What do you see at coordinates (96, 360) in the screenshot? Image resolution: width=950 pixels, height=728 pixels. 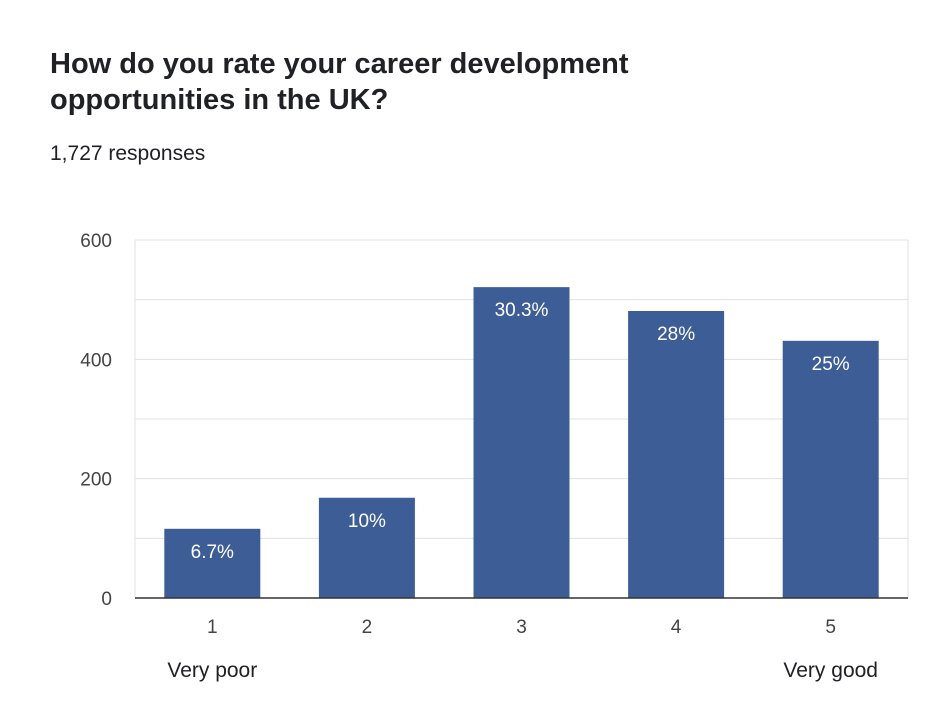 I see `y-tick-label: 400` at bounding box center [96, 360].